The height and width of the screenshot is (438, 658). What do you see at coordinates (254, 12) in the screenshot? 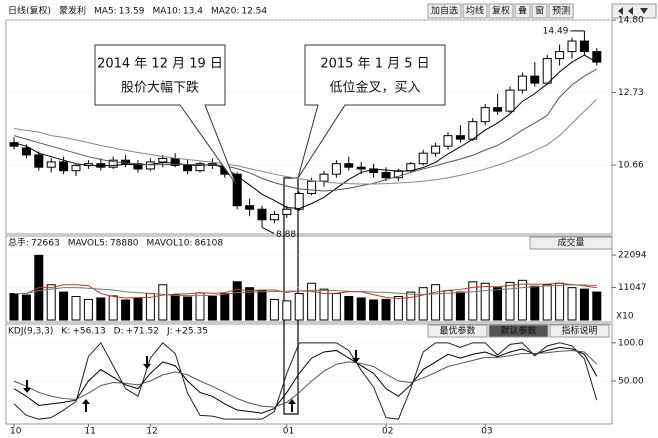
I see `header-text: 12.54` at bounding box center [254, 12].